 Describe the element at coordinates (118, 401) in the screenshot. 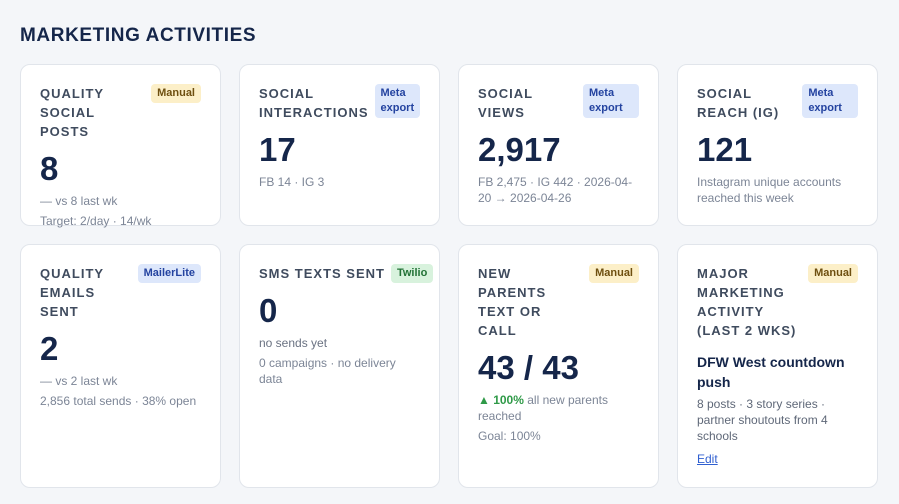

I see `card-note: 2,856 total sends · 38% open` at that location.